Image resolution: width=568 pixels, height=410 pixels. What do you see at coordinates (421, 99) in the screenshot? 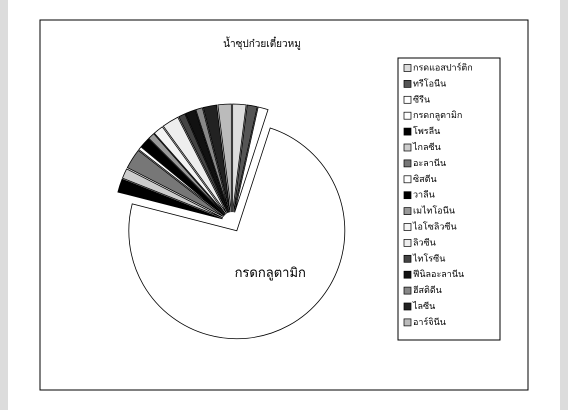
I see `legend-label: ซีรีน` at bounding box center [421, 99].